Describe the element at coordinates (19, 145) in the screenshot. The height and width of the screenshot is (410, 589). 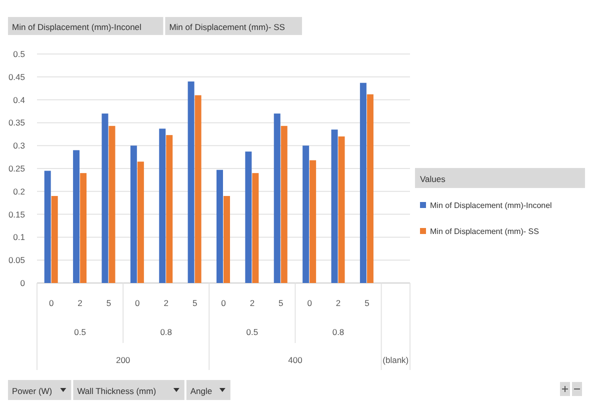
I see `y-tick-label: 0.3` at that location.